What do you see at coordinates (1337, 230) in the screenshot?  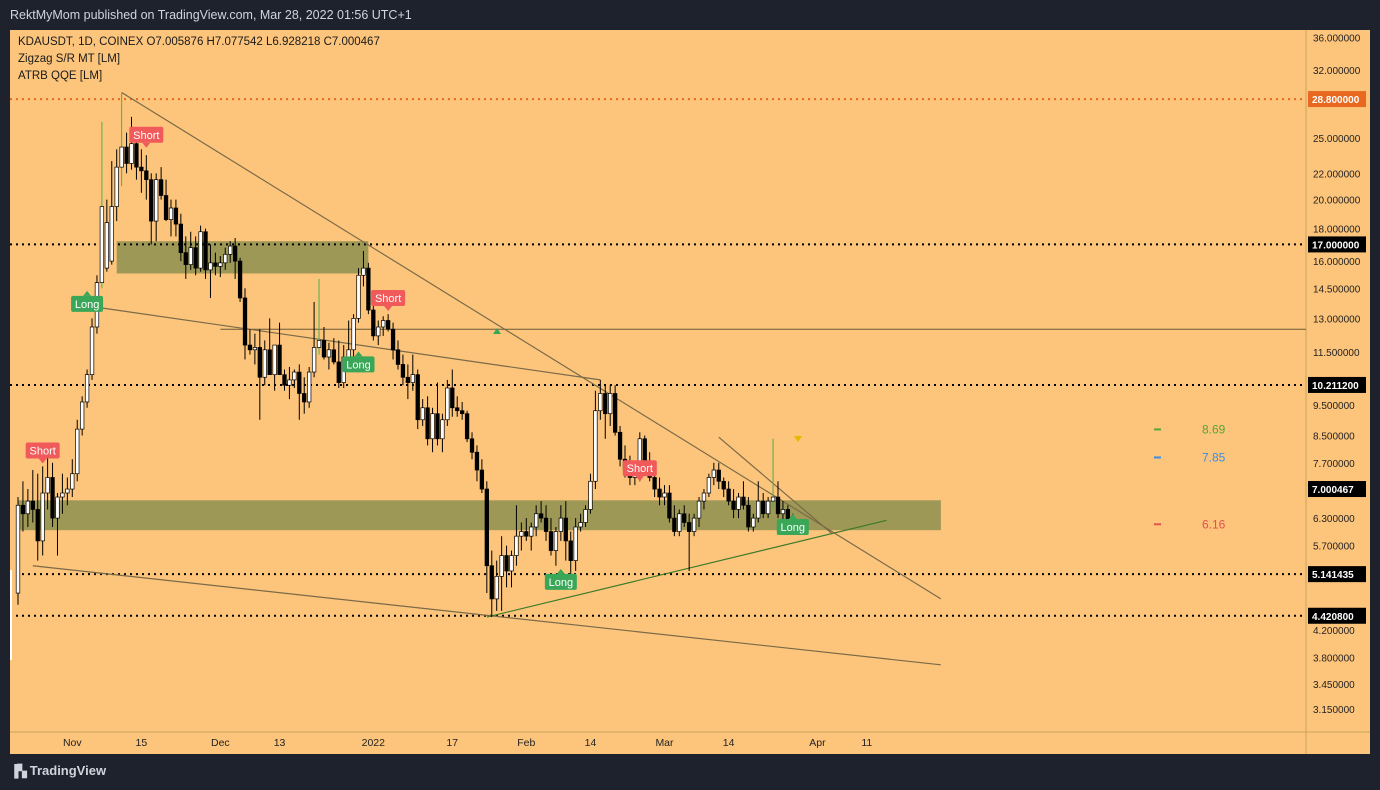 I see `y-tick-label: 18.000000` at bounding box center [1337, 230].